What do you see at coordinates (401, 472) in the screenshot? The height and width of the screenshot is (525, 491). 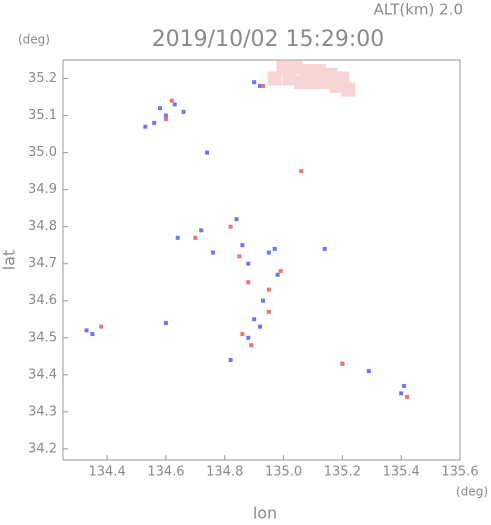 I see `x-tick-label: 135.4` at bounding box center [401, 472].